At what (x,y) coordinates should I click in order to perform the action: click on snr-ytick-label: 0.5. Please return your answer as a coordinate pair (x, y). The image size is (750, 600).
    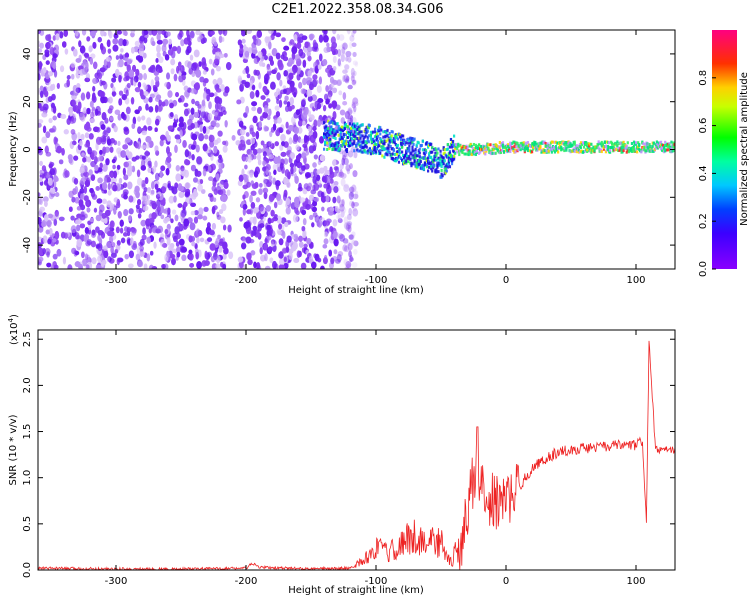
    Looking at the image, I should click on (27, 524).